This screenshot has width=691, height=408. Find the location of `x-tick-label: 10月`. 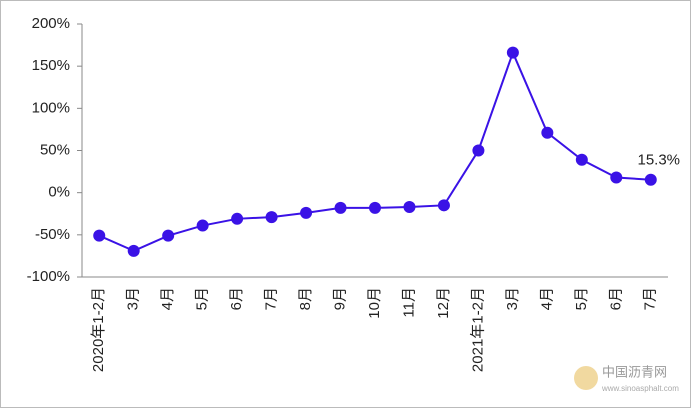

x-tick-label: 10月 is located at coordinates (374, 303).